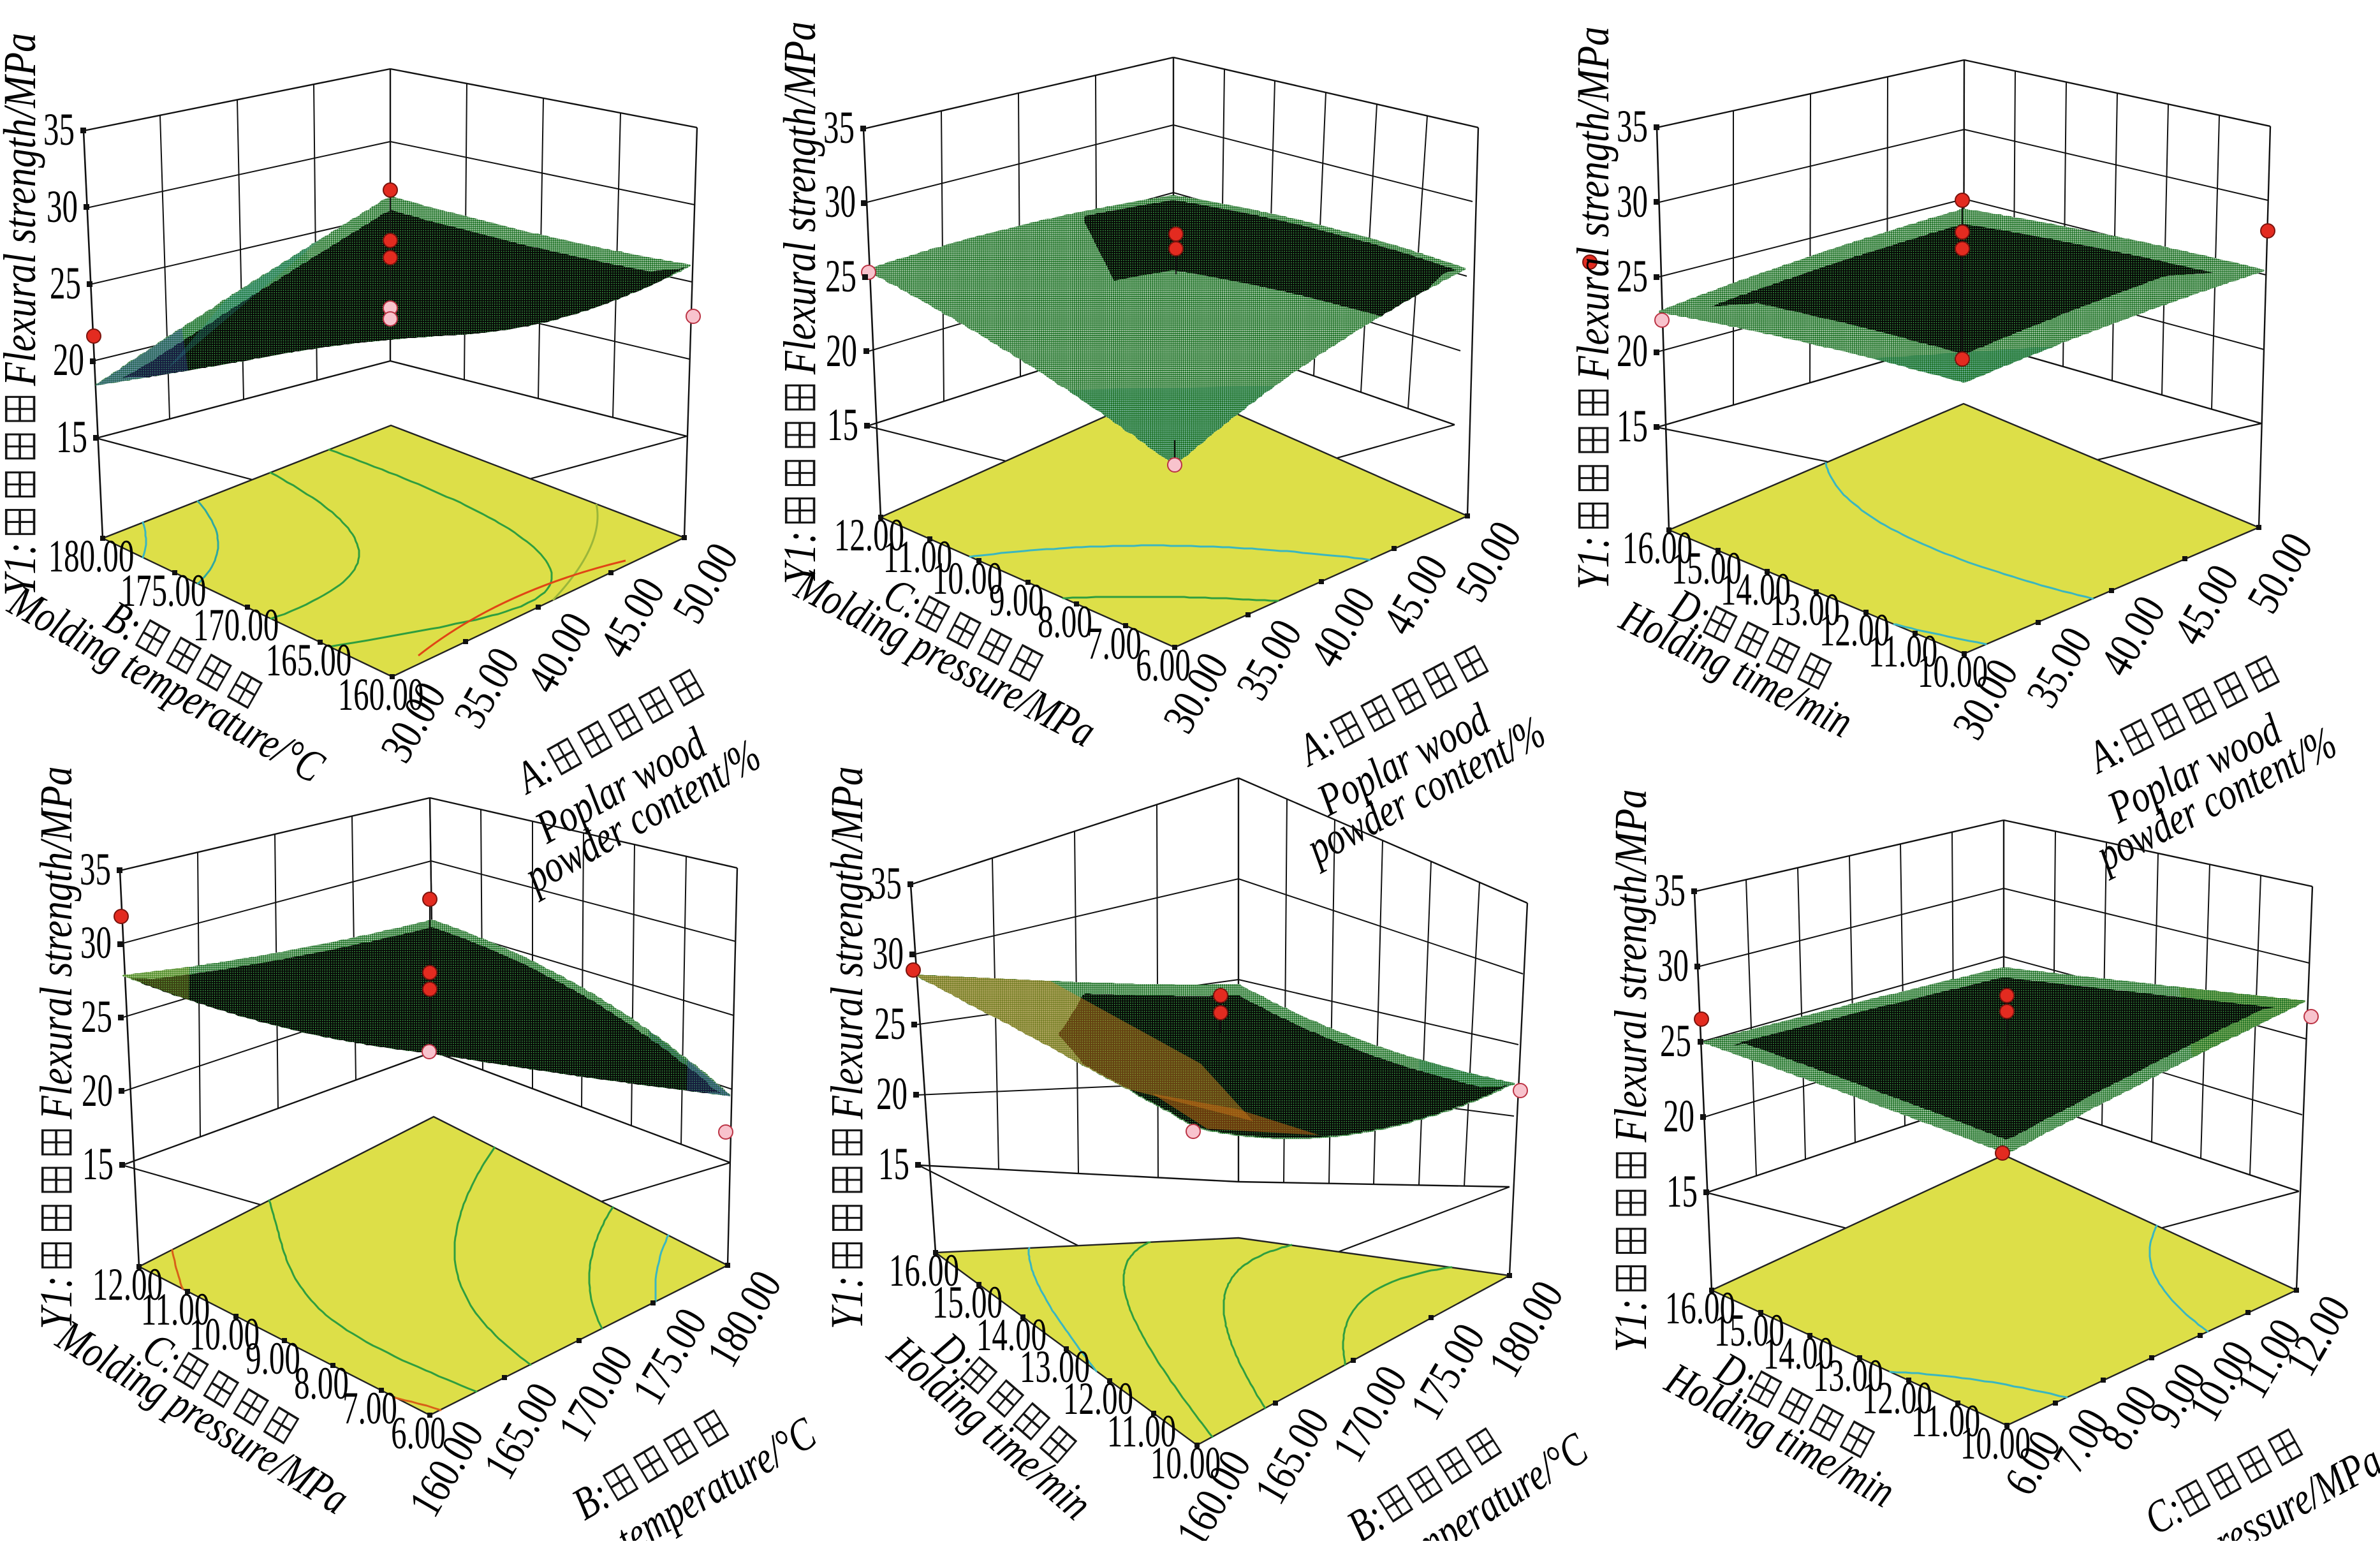  Describe the element at coordinates (91, 557) in the screenshot. I see `svg-text: 180.00` at that location.